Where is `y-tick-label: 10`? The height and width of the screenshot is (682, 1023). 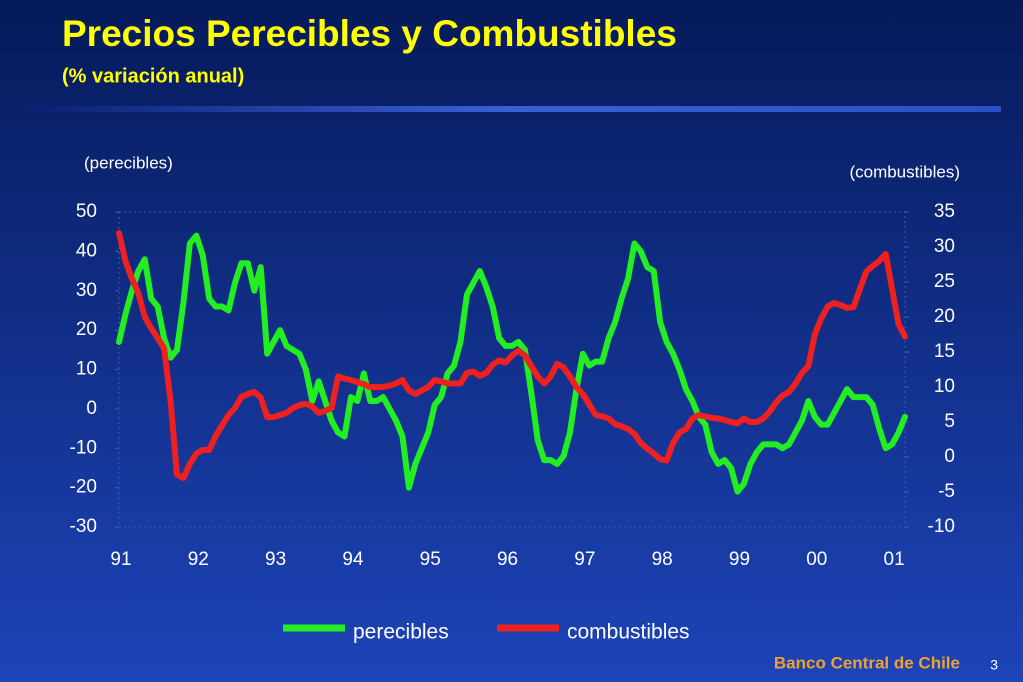 y-tick-label: 10 is located at coordinates (86, 369).